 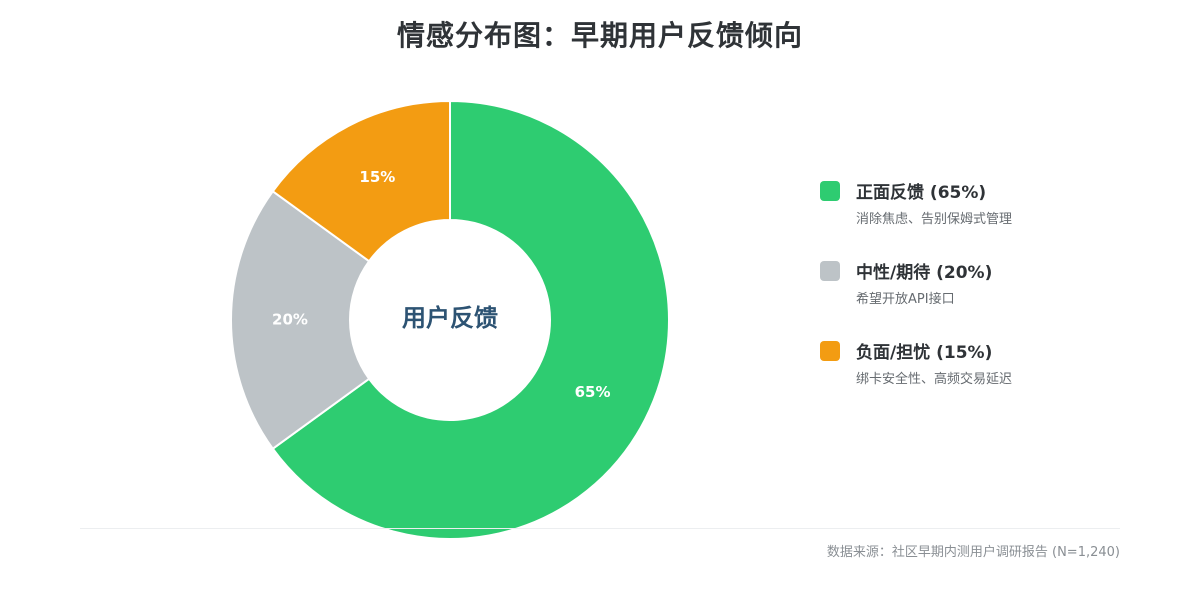 I want to click on donut-center-label: 用户反馈, so click(x=450, y=318).